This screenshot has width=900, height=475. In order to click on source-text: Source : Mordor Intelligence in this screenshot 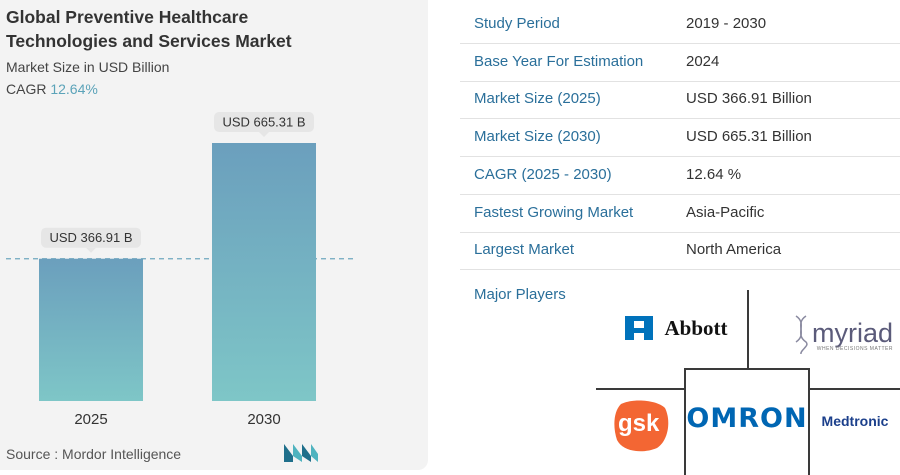, I will do `click(94, 454)`.